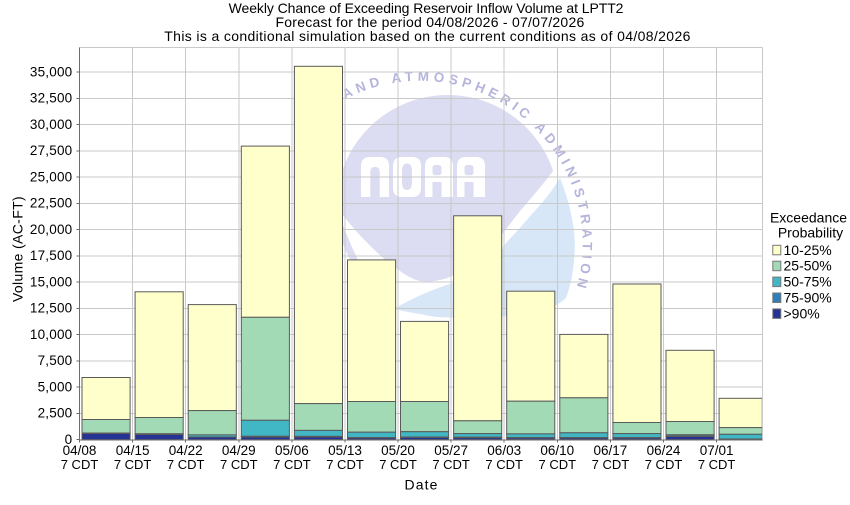 The image size is (850, 505). I want to click on svg-text: Volume (AC-FT), so click(18, 249).